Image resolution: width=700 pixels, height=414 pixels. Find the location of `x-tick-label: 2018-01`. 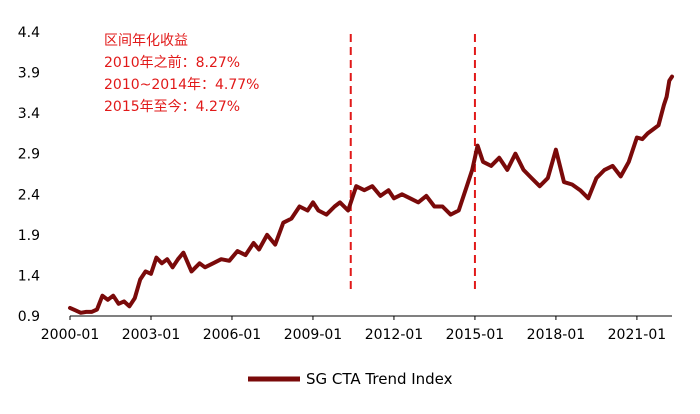

x-tick-label: 2018-01 is located at coordinates (556, 335).